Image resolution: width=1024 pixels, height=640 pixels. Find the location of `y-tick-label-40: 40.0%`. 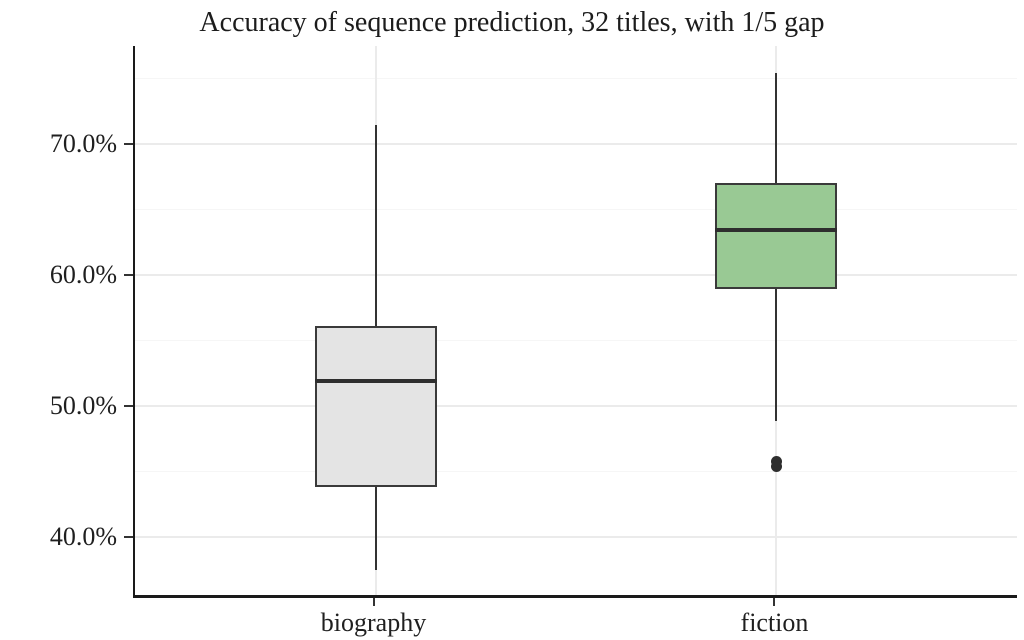

y-tick-label-40: 40.0% is located at coordinates (83, 537).